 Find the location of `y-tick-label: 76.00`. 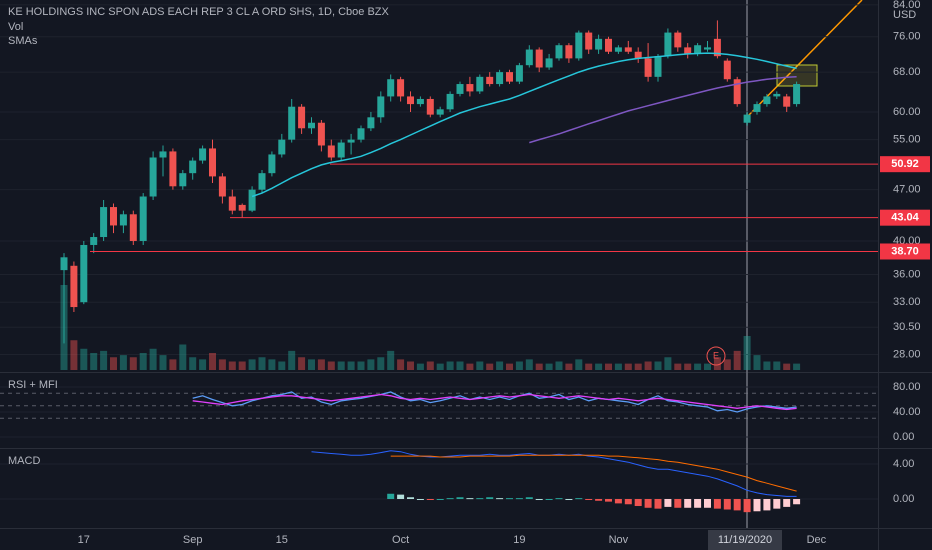

y-tick-label: 76.00 is located at coordinates (907, 37).